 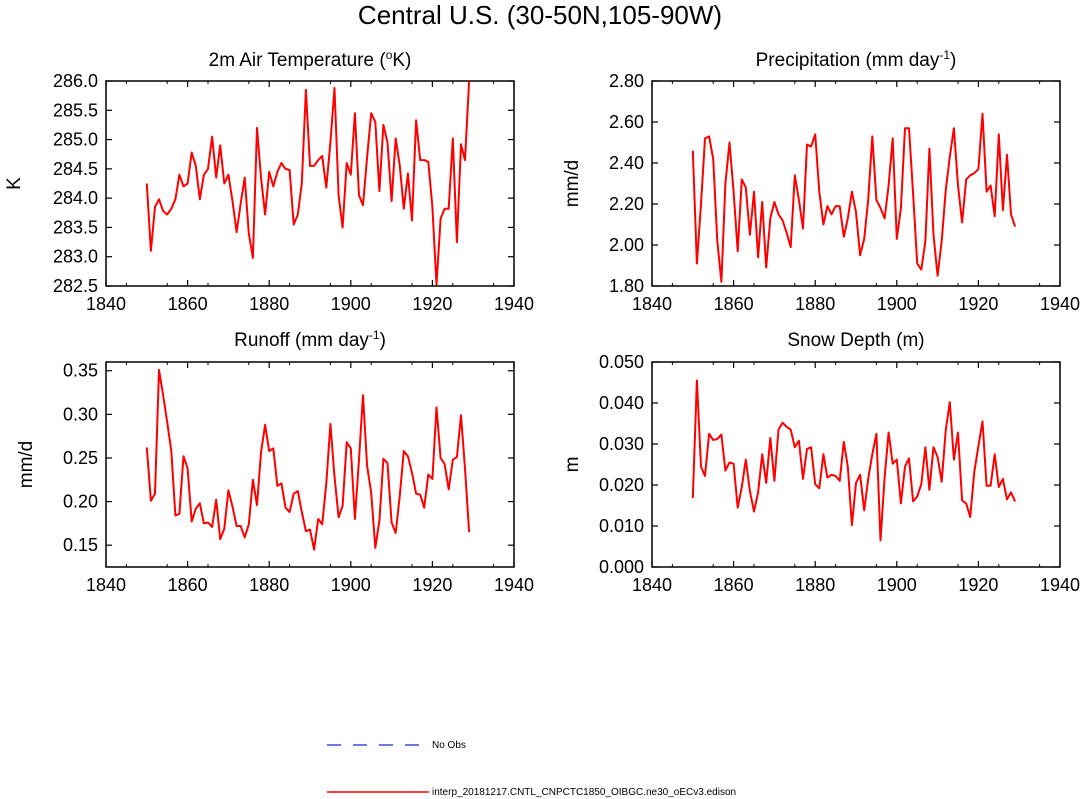 I want to click on plot-frame-air-temperature, so click(x=310, y=183).